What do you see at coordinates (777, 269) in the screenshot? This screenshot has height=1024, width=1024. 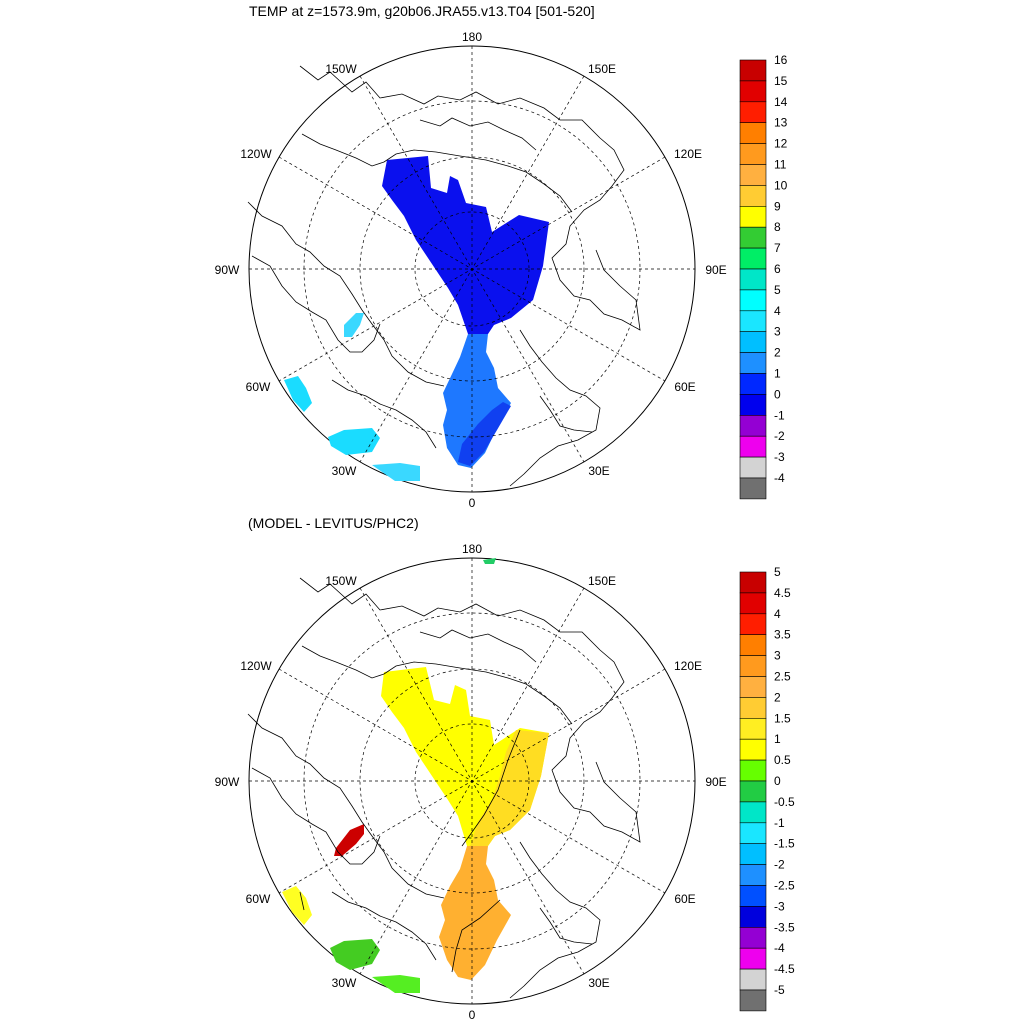 I see `colorbar-tick-label: 6` at bounding box center [777, 269].